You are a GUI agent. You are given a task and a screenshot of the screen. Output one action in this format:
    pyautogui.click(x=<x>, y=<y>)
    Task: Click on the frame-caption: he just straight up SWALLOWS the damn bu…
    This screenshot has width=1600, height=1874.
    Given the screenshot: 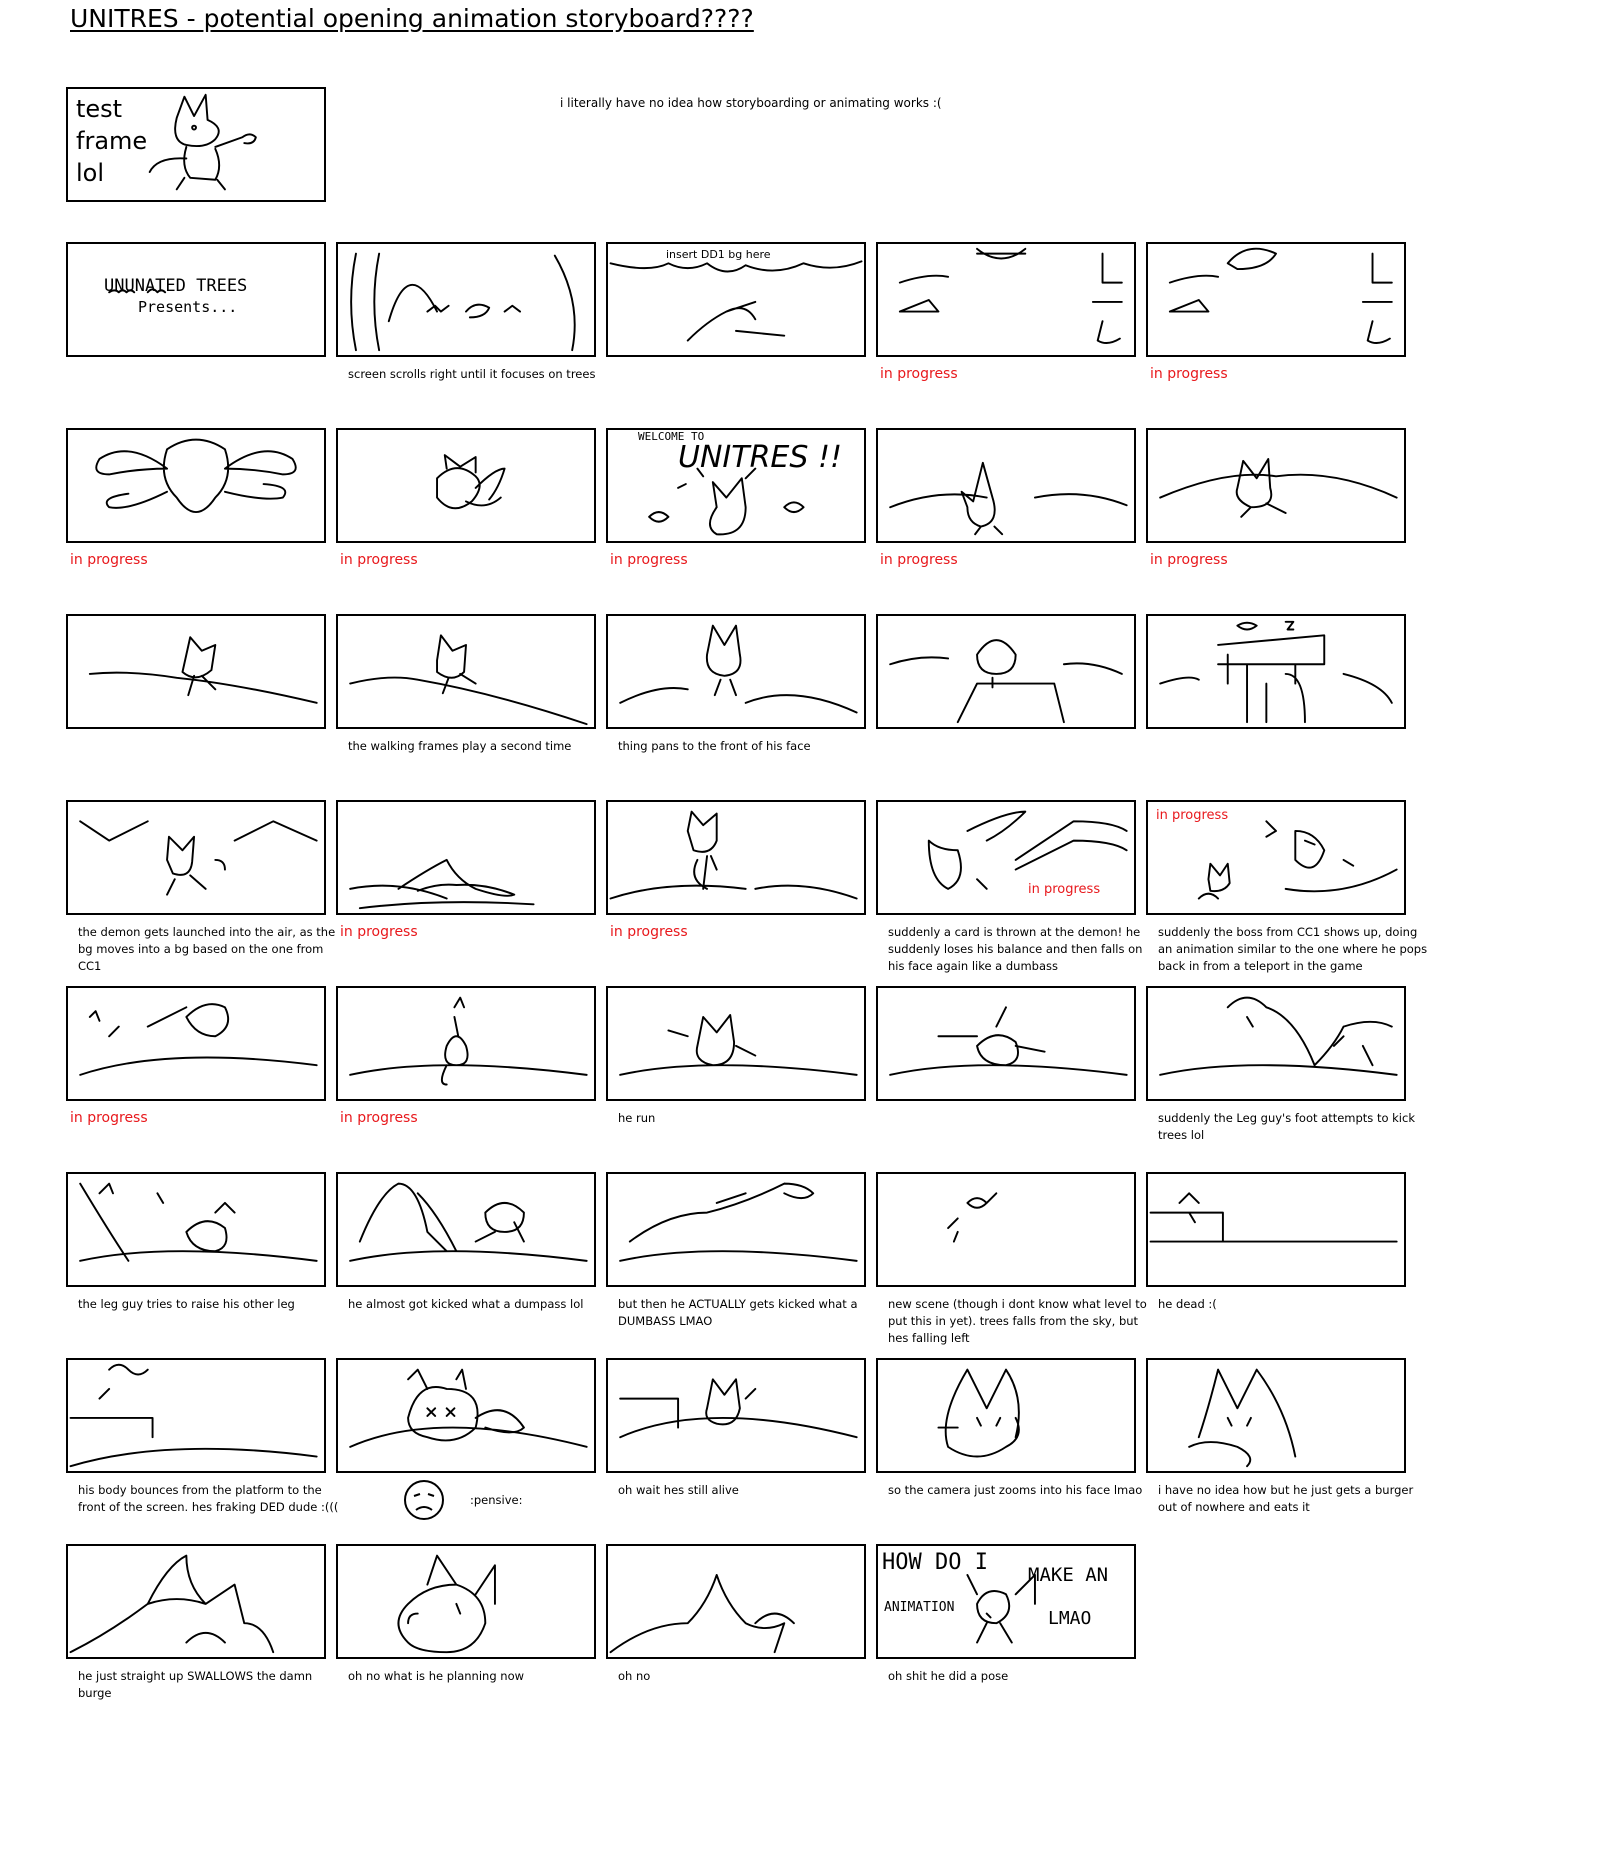 What is the action you would take?
    pyautogui.click(x=195, y=1684)
    